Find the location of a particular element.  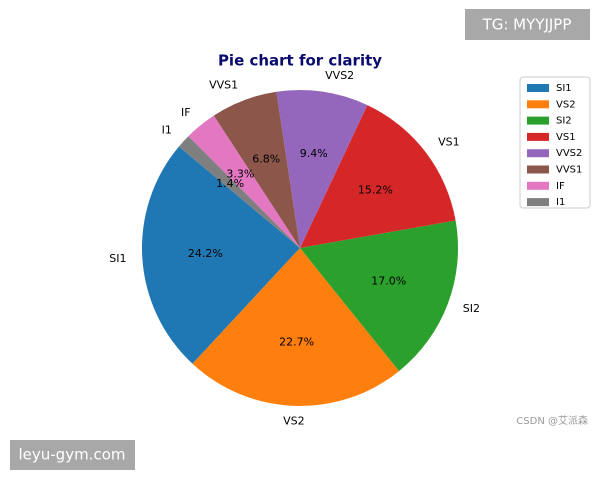

slice-label: I1 is located at coordinates (167, 130).